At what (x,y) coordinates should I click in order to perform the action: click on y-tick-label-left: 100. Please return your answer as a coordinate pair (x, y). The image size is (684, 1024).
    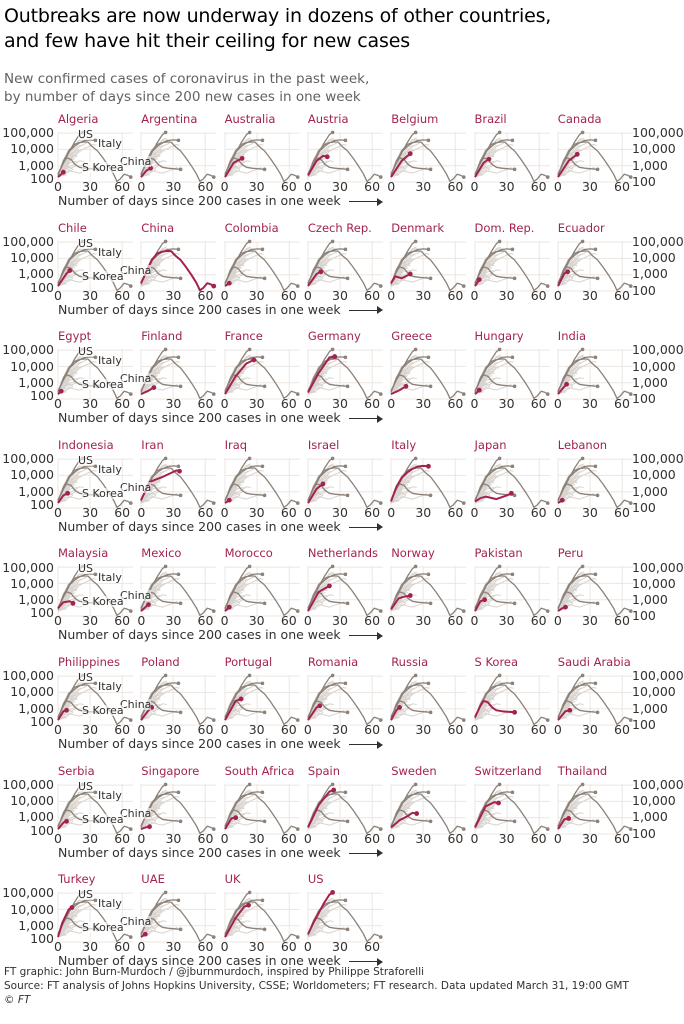
    Looking at the image, I should click on (42, 504).